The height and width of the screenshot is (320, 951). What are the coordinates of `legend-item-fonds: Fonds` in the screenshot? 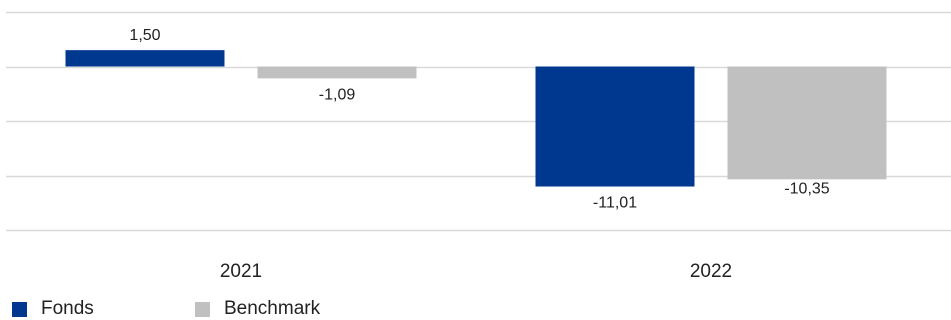 It's located at (53, 309).